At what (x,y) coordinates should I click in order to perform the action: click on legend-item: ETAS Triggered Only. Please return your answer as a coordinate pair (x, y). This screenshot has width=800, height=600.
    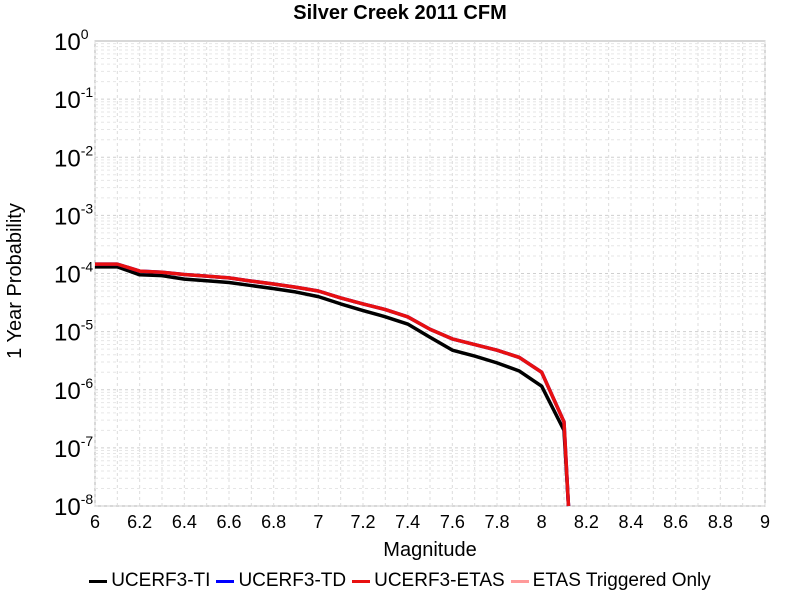
    Looking at the image, I should click on (610, 581).